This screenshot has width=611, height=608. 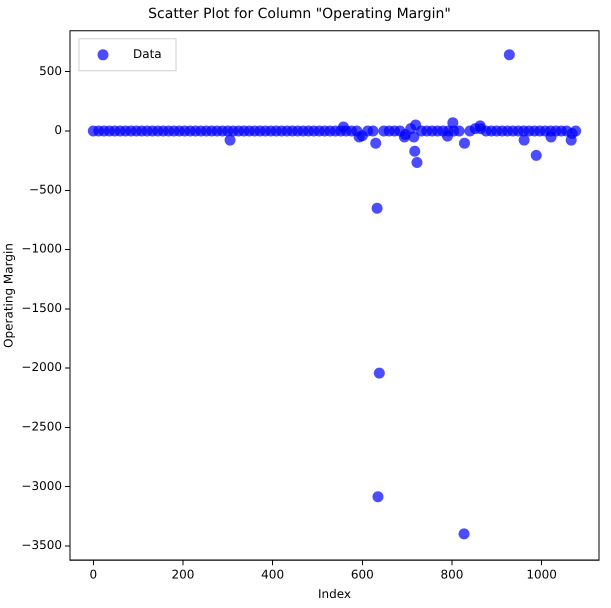 I want to click on chart-title: Scatter Plot for Column "Operating Margin", so click(x=299, y=14).